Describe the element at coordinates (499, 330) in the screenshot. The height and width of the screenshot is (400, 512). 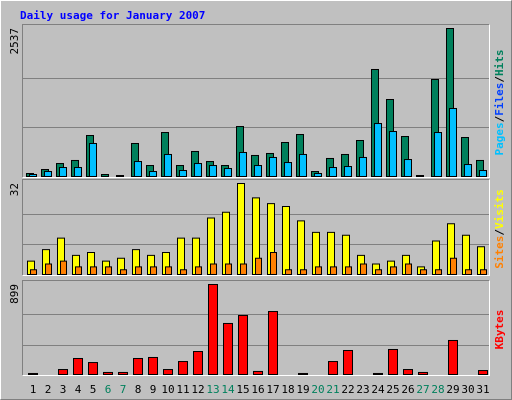
I see `legend: KBytes` at that location.